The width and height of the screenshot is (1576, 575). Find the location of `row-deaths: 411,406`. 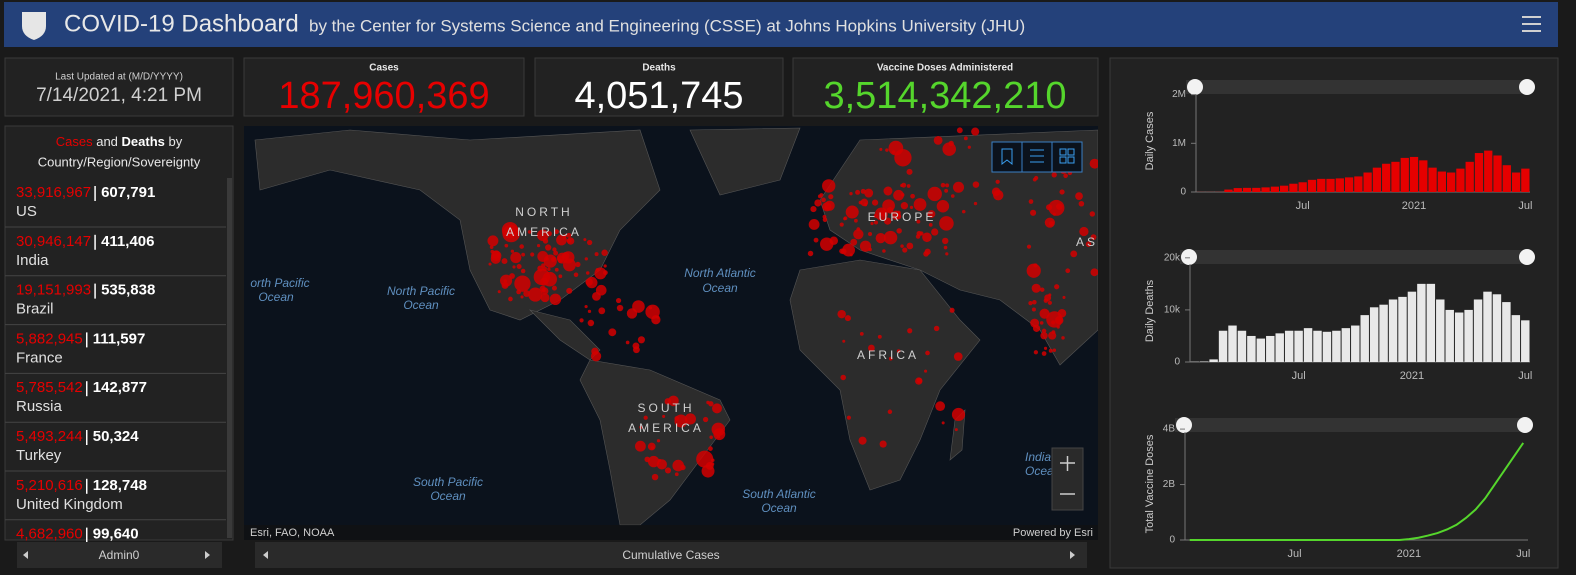

row-deaths: 411,406 is located at coordinates (127, 241).